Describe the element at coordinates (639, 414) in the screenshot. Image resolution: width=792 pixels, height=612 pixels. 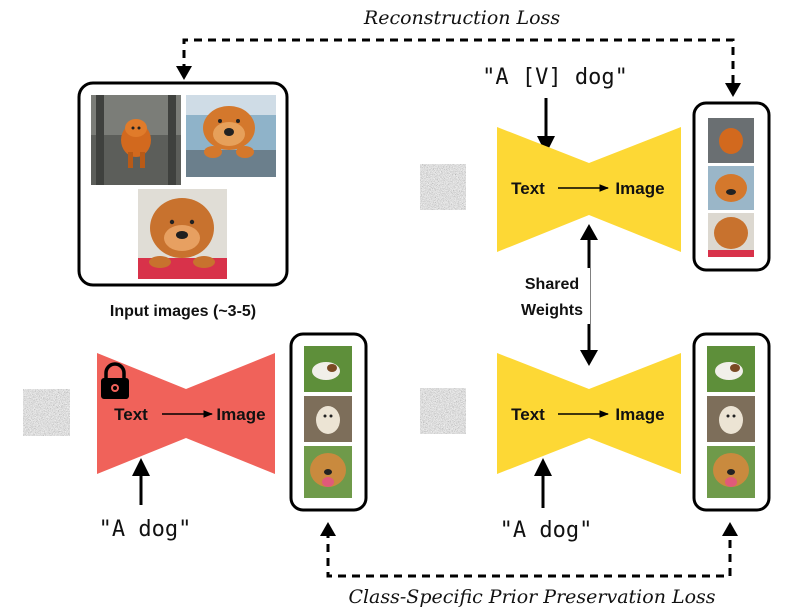
I see `finetuned-bottom-image-label: Image` at that location.